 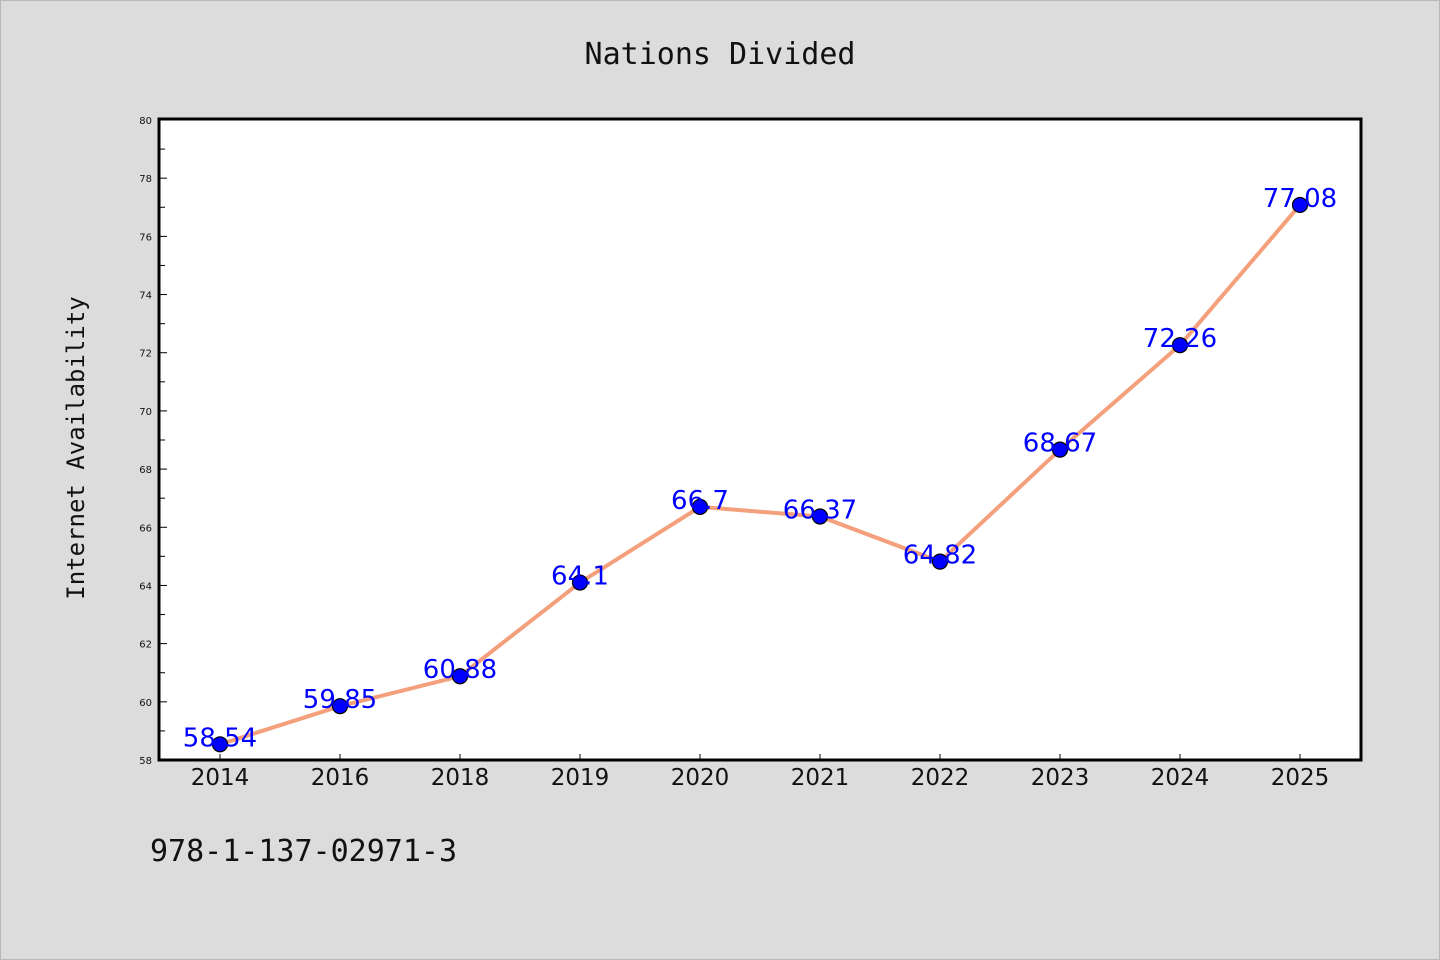 What do you see at coordinates (820, 778) in the screenshot?
I see `x-tick-label: 2021` at bounding box center [820, 778].